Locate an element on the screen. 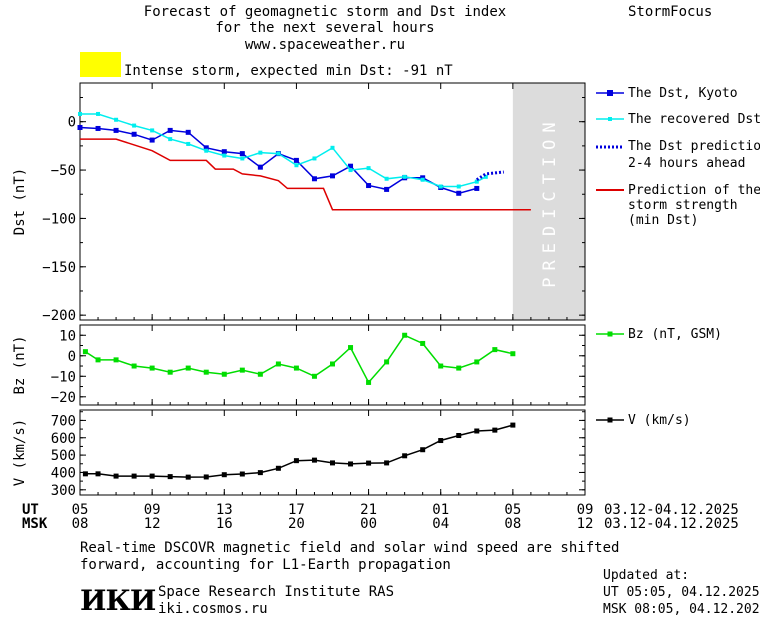 The image size is (760, 620). legend-prediction-line2: 2-4 hours ahead is located at coordinates (687, 163).